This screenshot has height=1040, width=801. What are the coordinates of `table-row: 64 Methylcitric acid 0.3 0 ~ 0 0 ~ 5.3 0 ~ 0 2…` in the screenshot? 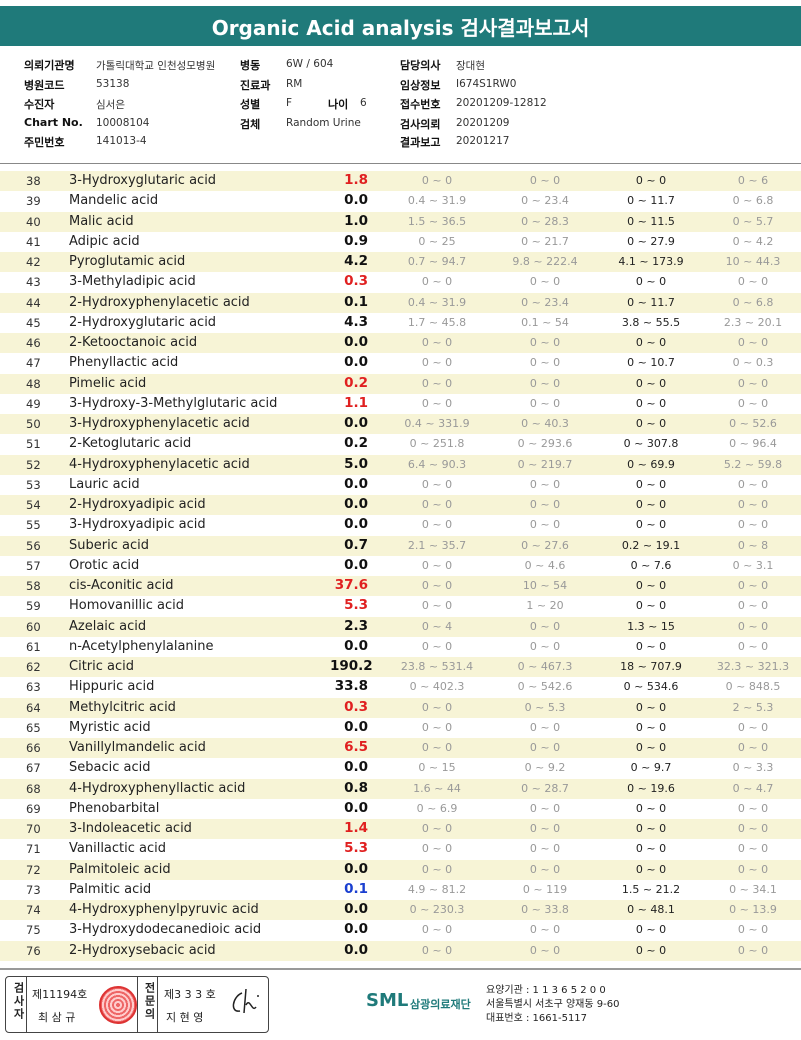 It's located at (400, 707).